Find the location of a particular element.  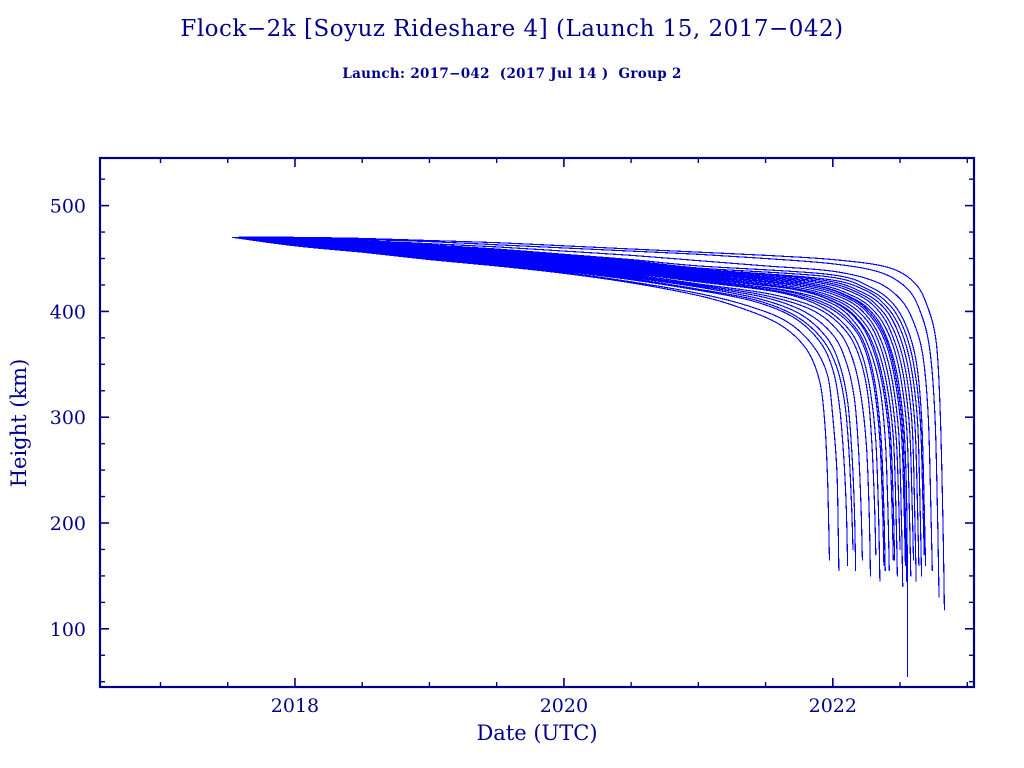

y-tick-label: 500 is located at coordinates (68, 207).